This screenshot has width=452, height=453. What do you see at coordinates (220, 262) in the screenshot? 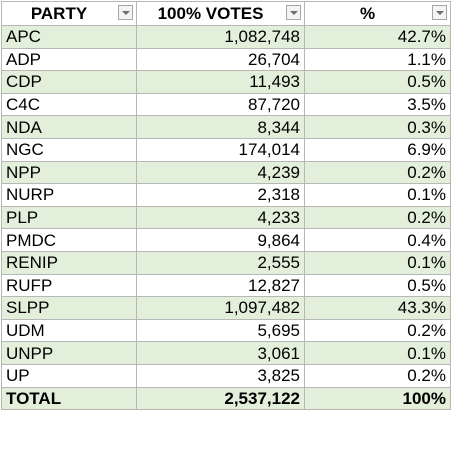
I see `votes-cell: 2,555` at bounding box center [220, 262].